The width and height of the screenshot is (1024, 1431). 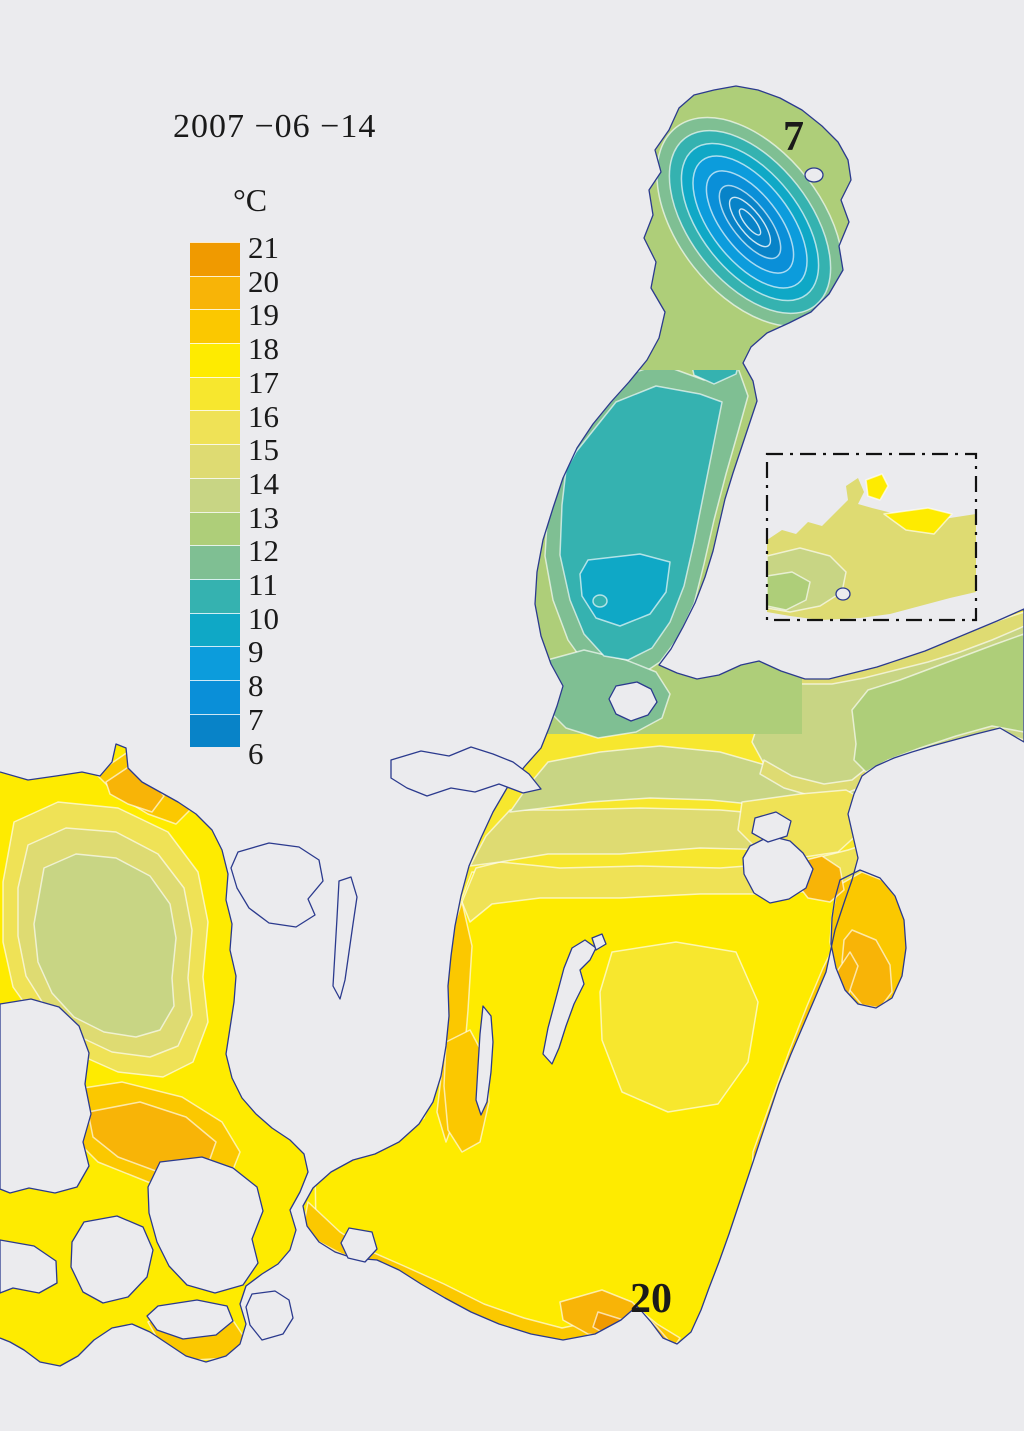 What do you see at coordinates (345, 938) in the screenshot?
I see `lake-vattern` at bounding box center [345, 938].